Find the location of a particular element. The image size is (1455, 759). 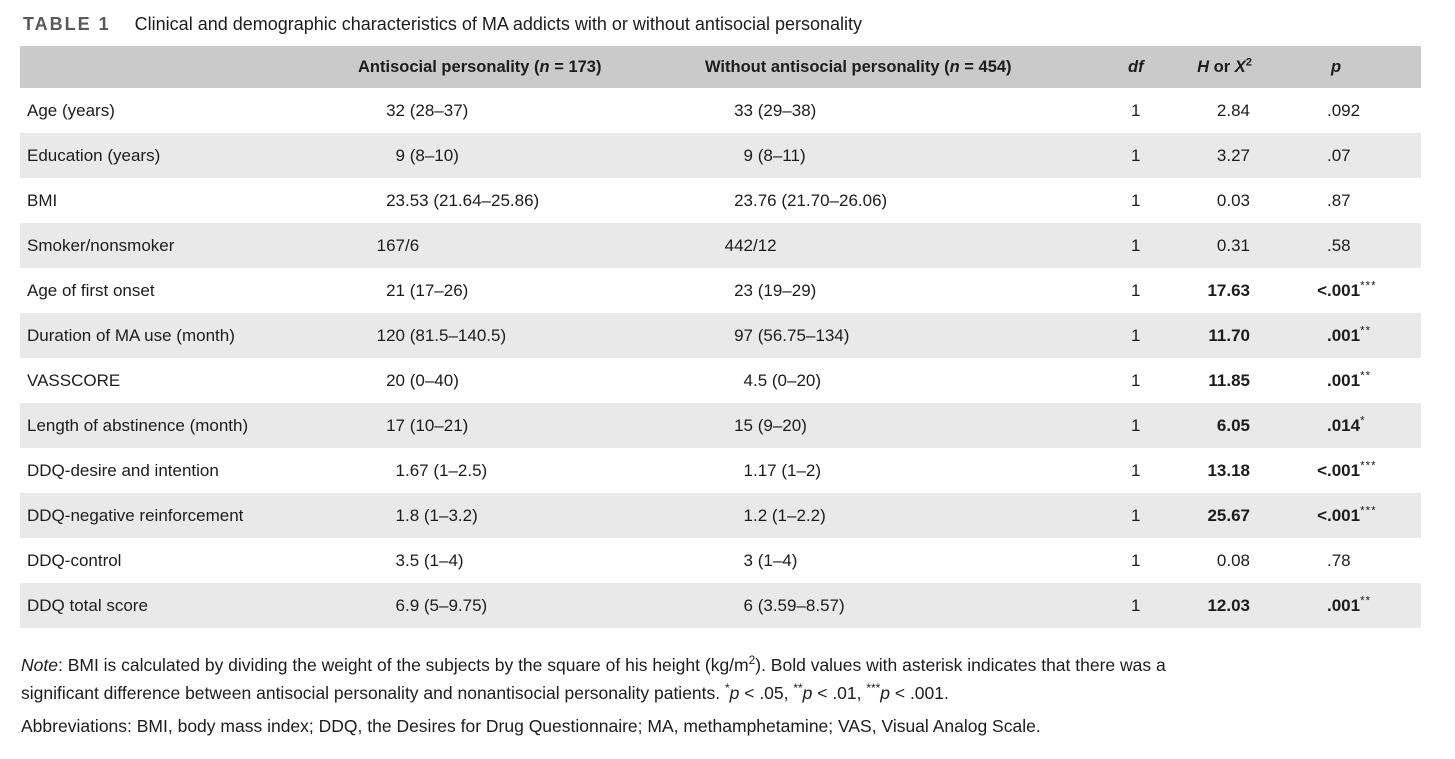

header-without: Without antisocial personality (n = 454) is located at coordinates (902, 67).